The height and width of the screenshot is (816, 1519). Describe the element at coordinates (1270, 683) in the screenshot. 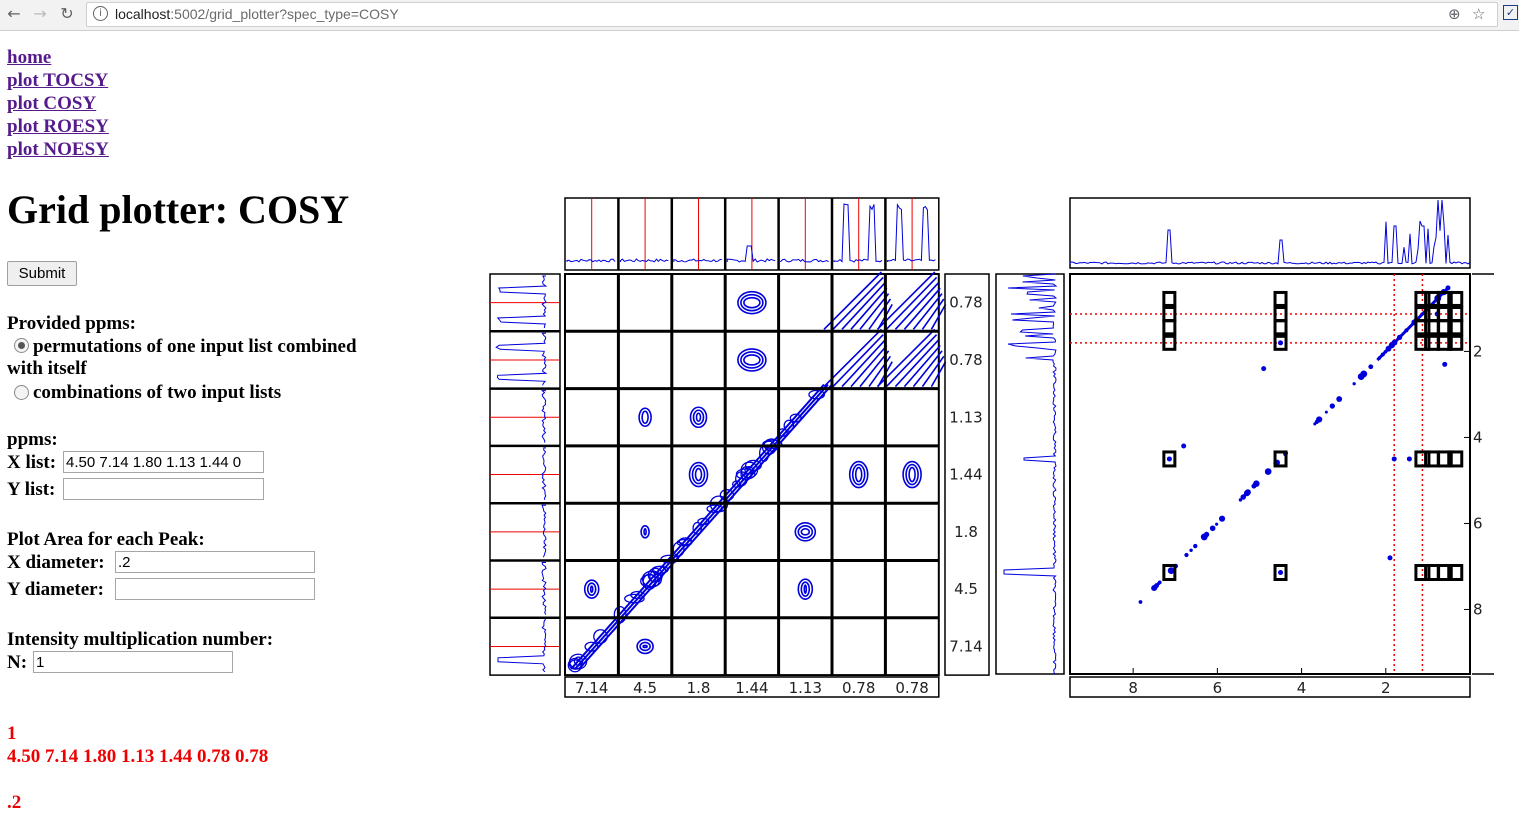

I see `full-x-axis: 8 6 4 2` at that location.